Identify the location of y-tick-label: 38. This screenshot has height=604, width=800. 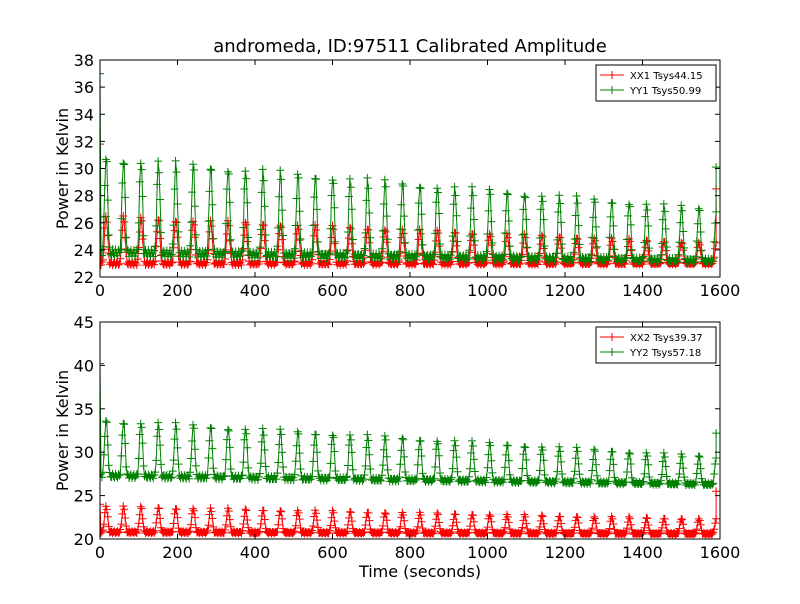
(84, 60).